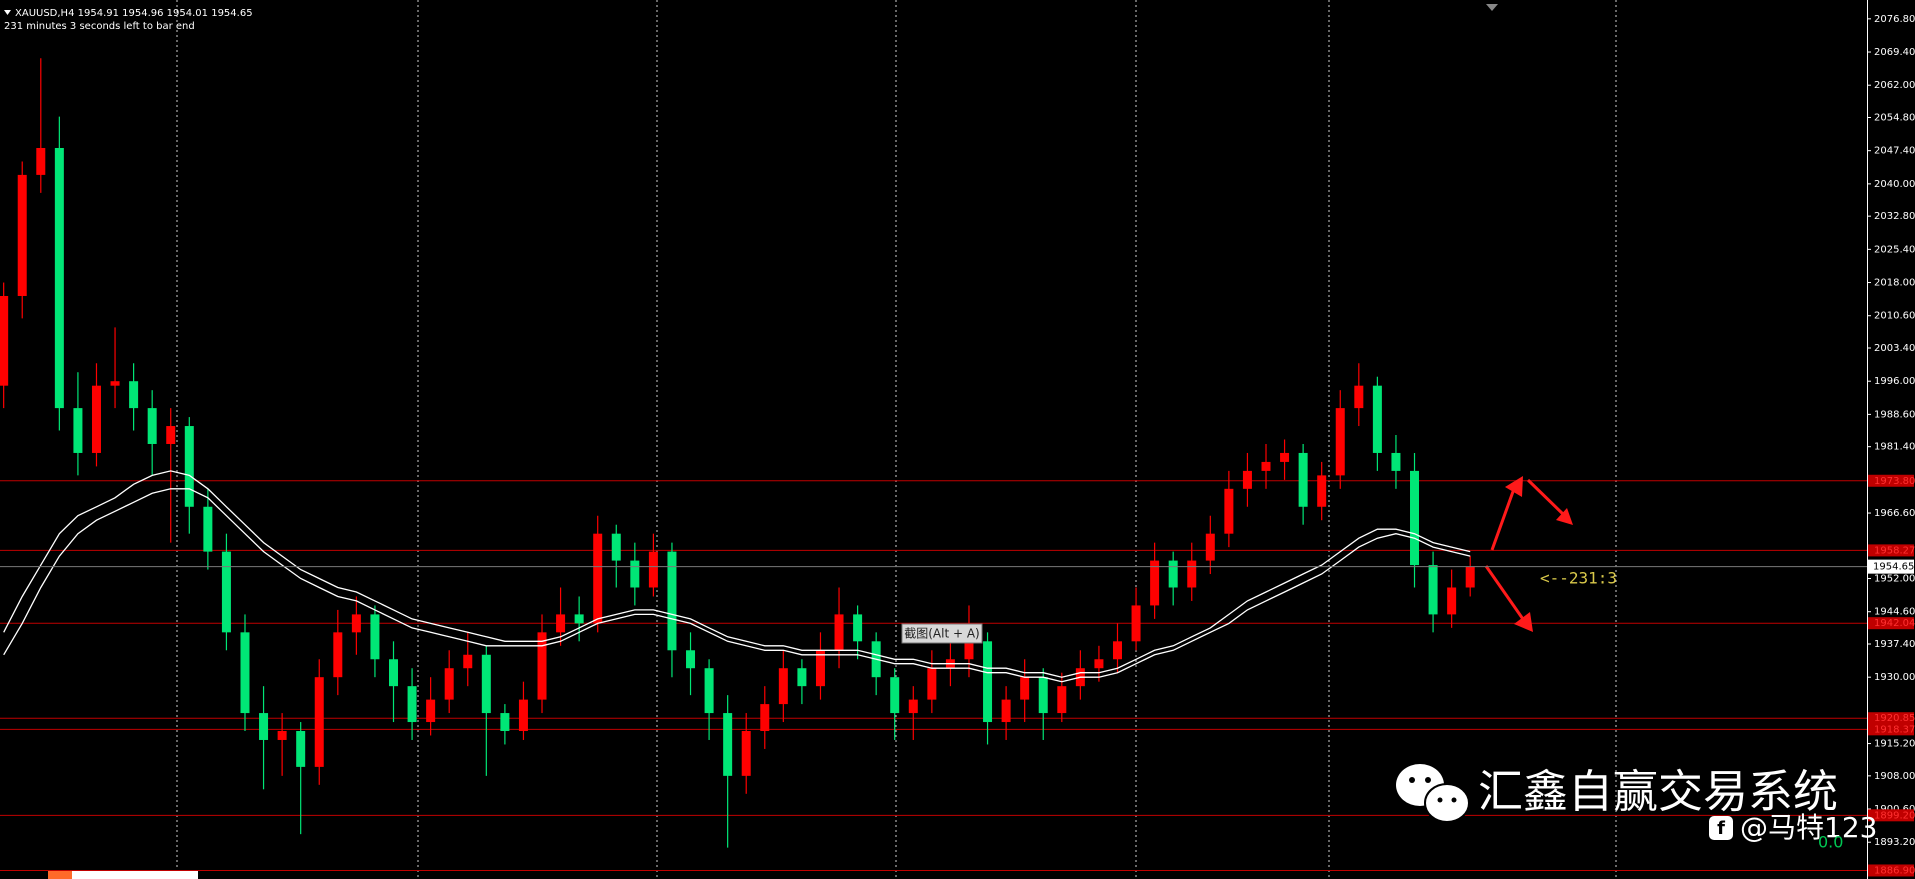 The width and height of the screenshot is (1915, 879). What do you see at coordinates (1721, 828) in the screenshot?
I see `handle-logo` at bounding box center [1721, 828].